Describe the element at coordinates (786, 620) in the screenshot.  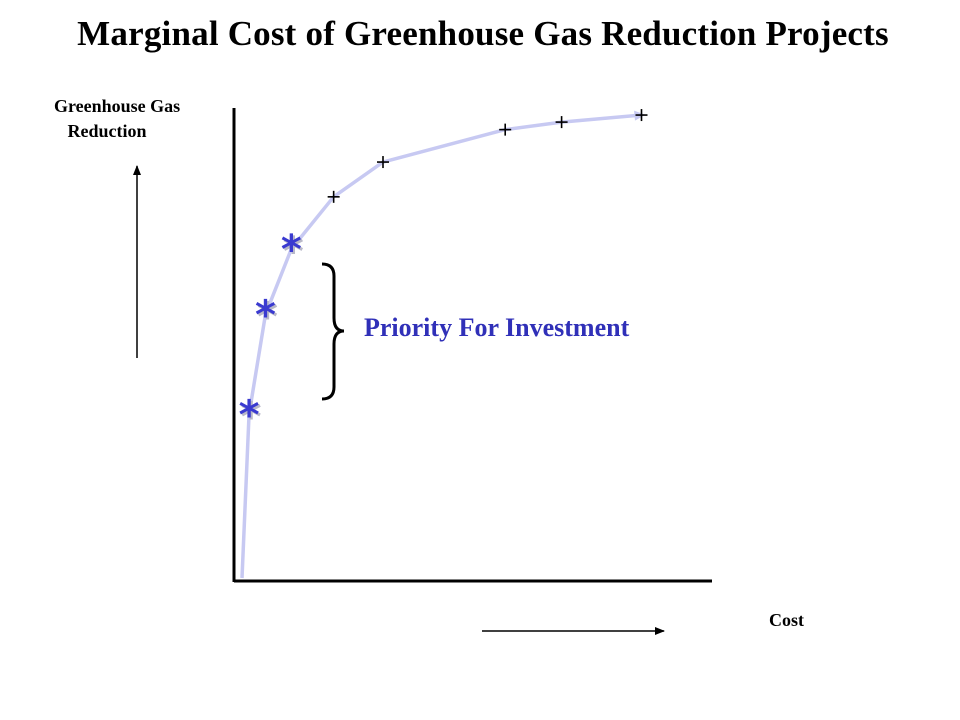
I see `x-axis-label: Cost` at that location.